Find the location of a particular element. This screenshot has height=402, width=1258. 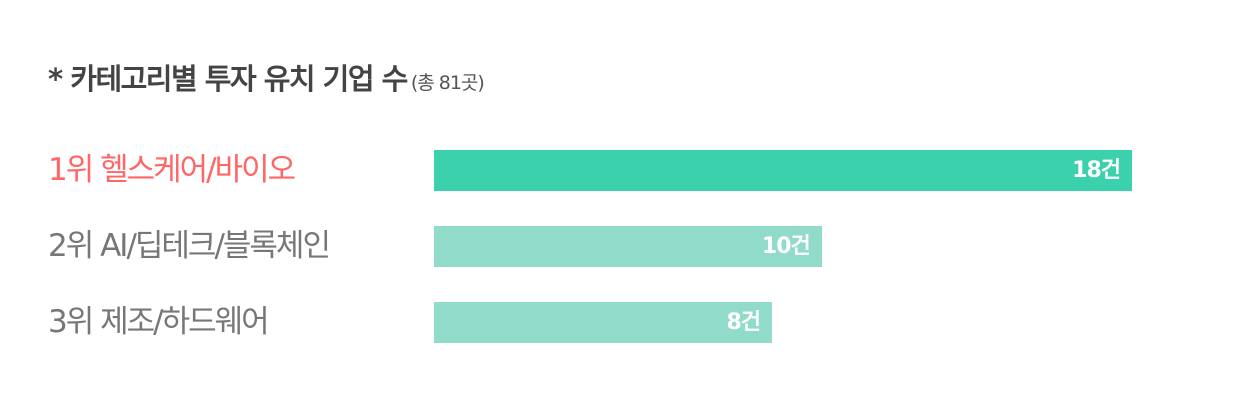

category-label: 2위 AI/딥테크/블록체인 is located at coordinates (189, 246).